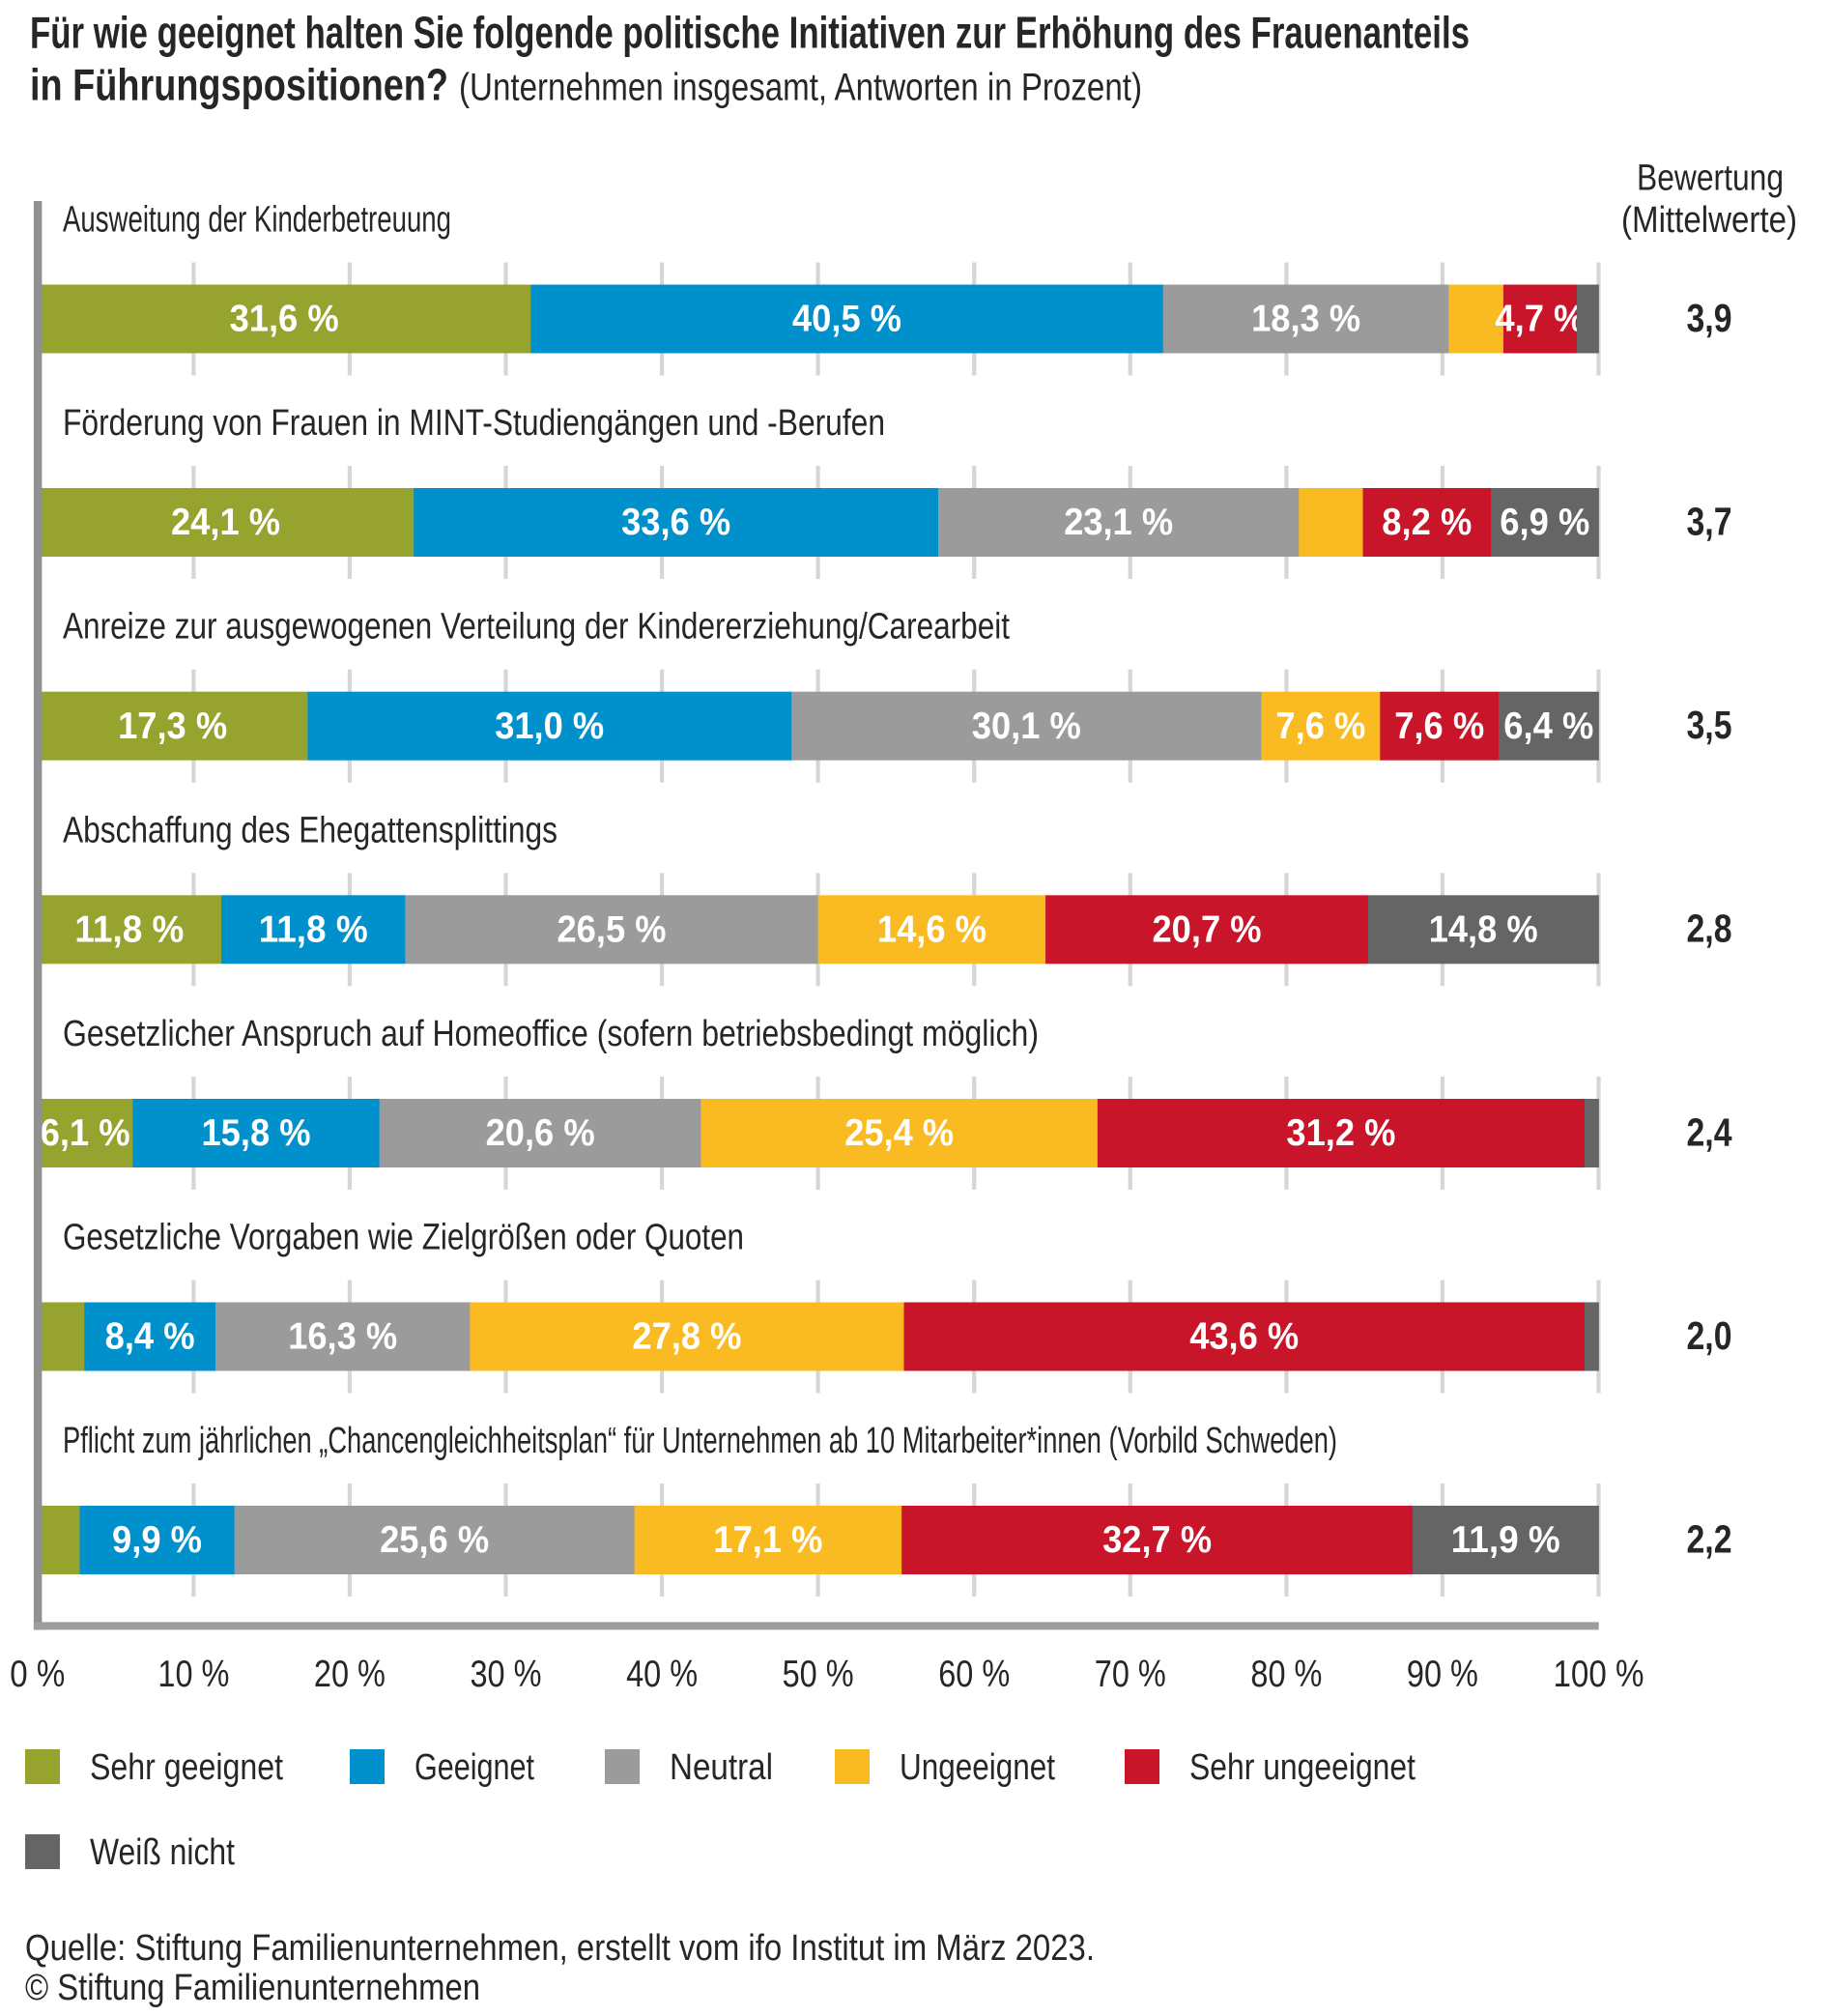 The height and width of the screenshot is (2016, 1830). Describe the element at coordinates (974, 1675) in the screenshot. I see `svg-text: 60 %` at that location.